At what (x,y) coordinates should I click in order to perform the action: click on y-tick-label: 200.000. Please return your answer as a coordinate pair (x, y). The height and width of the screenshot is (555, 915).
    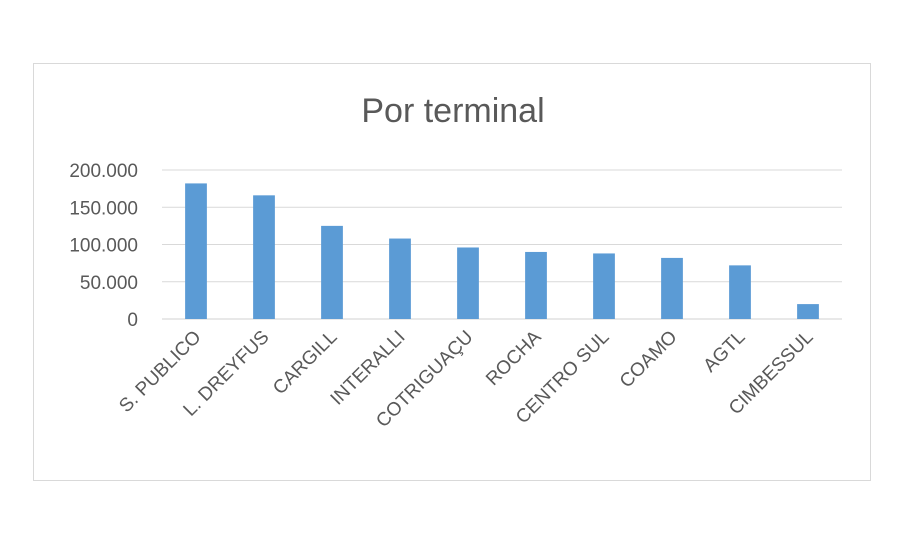
    Looking at the image, I should click on (103, 171).